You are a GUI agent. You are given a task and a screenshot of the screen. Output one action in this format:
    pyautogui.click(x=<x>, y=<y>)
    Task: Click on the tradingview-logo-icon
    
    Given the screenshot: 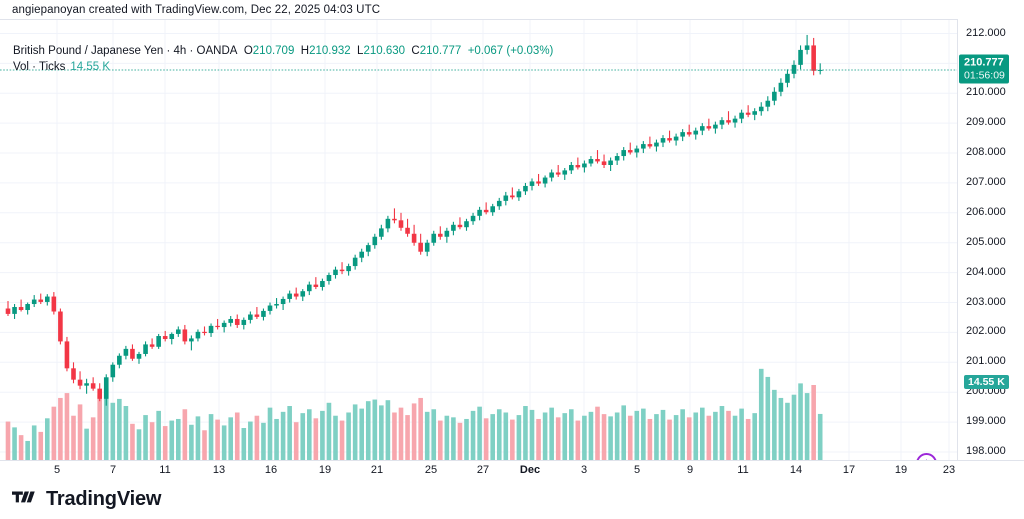 What is the action you would take?
    pyautogui.click(x=23, y=496)
    